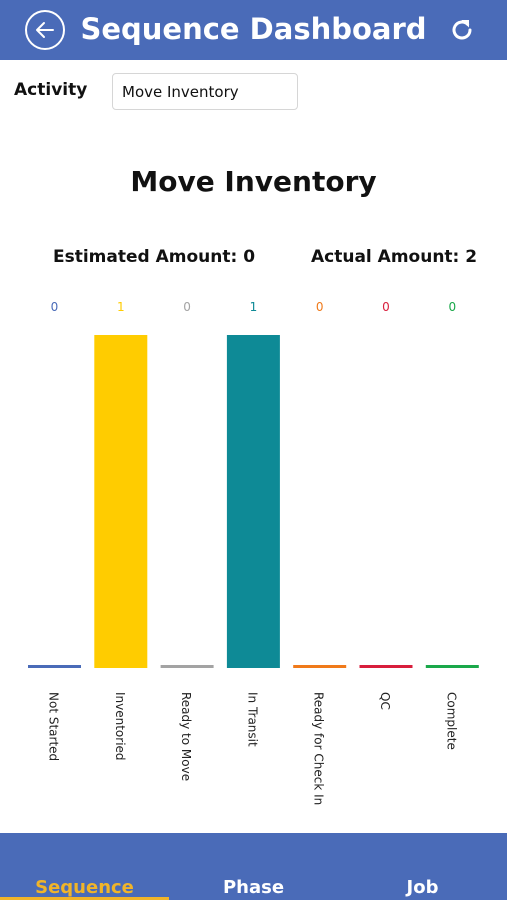 Image resolution: width=507 pixels, height=900 pixels. Describe the element at coordinates (253, 181) in the screenshot. I see `chart-title: Move Inventory` at that location.